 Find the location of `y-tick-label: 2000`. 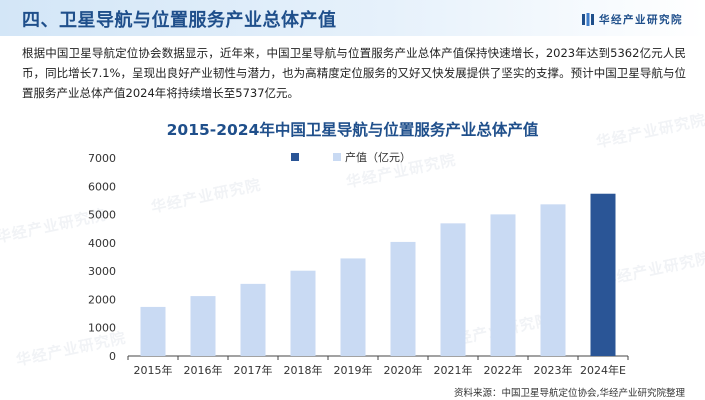

y-tick-label: 2000 is located at coordinates (102, 299).